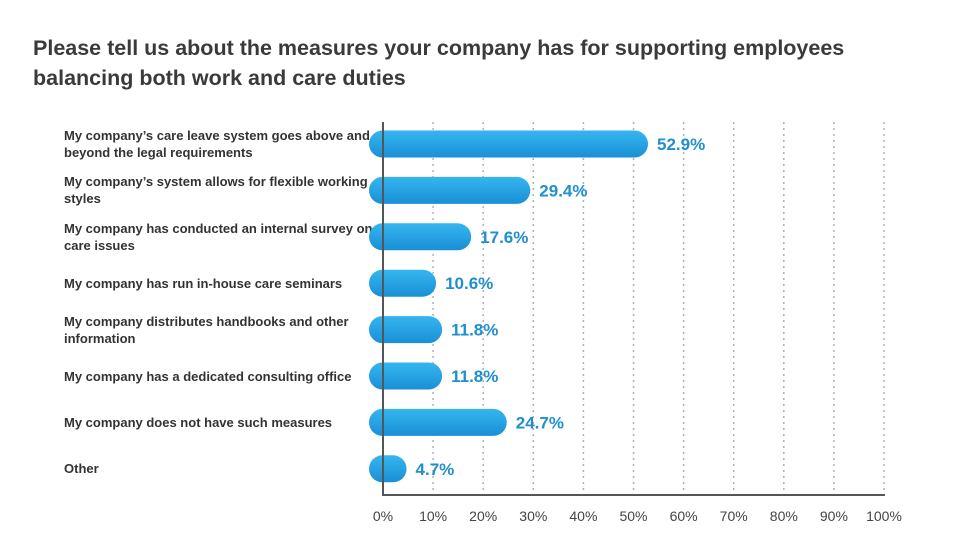 This screenshot has width=960, height=555. Describe the element at coordinates (784, 516) in the screenshot. I see `x-tick-label: 80%` at that location.